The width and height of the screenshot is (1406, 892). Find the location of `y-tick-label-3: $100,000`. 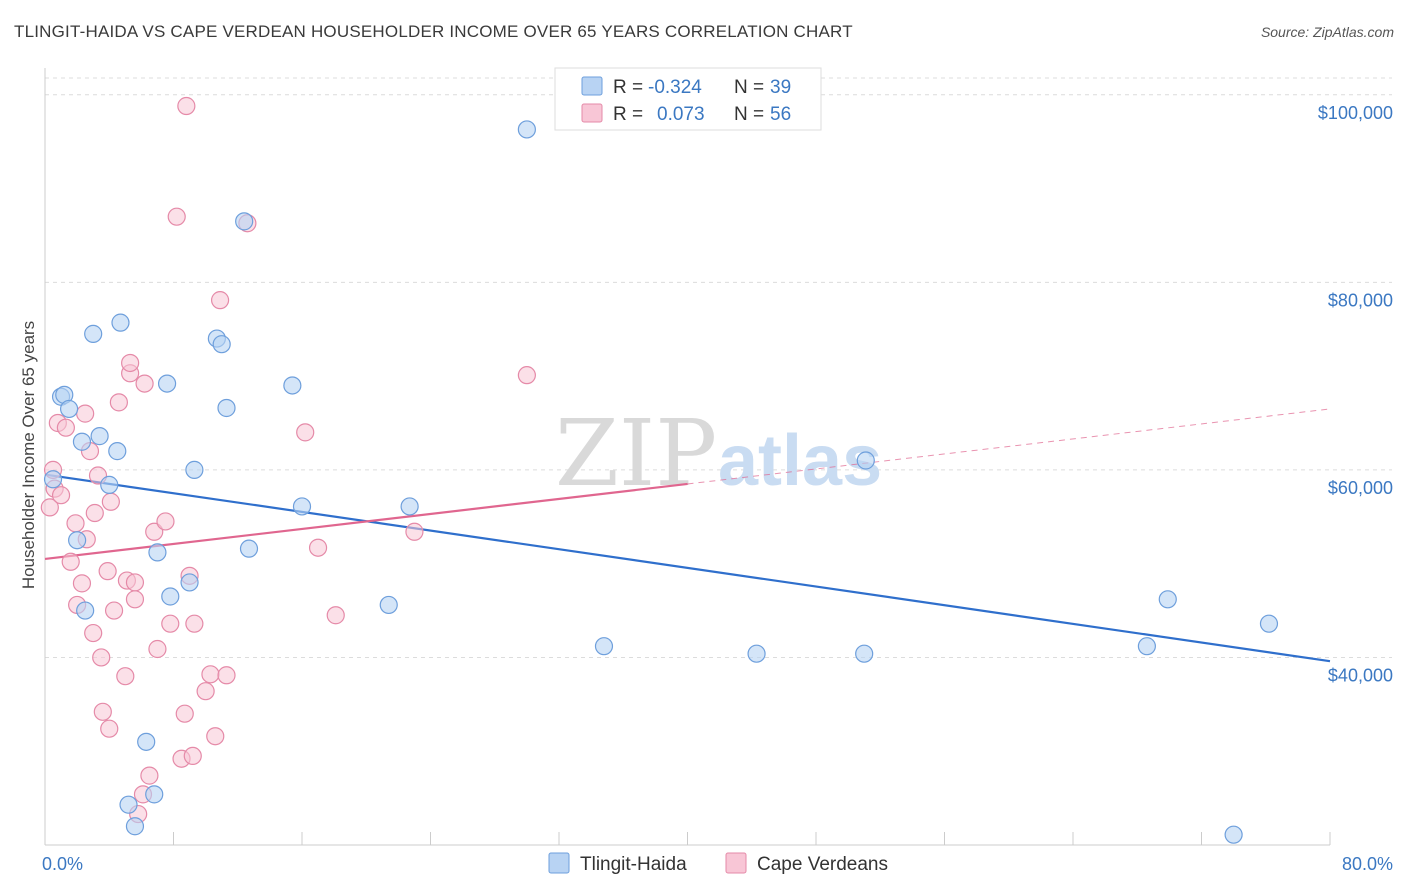

y-tick-label-3: $100,000 is located at coordinates (1355, 113).